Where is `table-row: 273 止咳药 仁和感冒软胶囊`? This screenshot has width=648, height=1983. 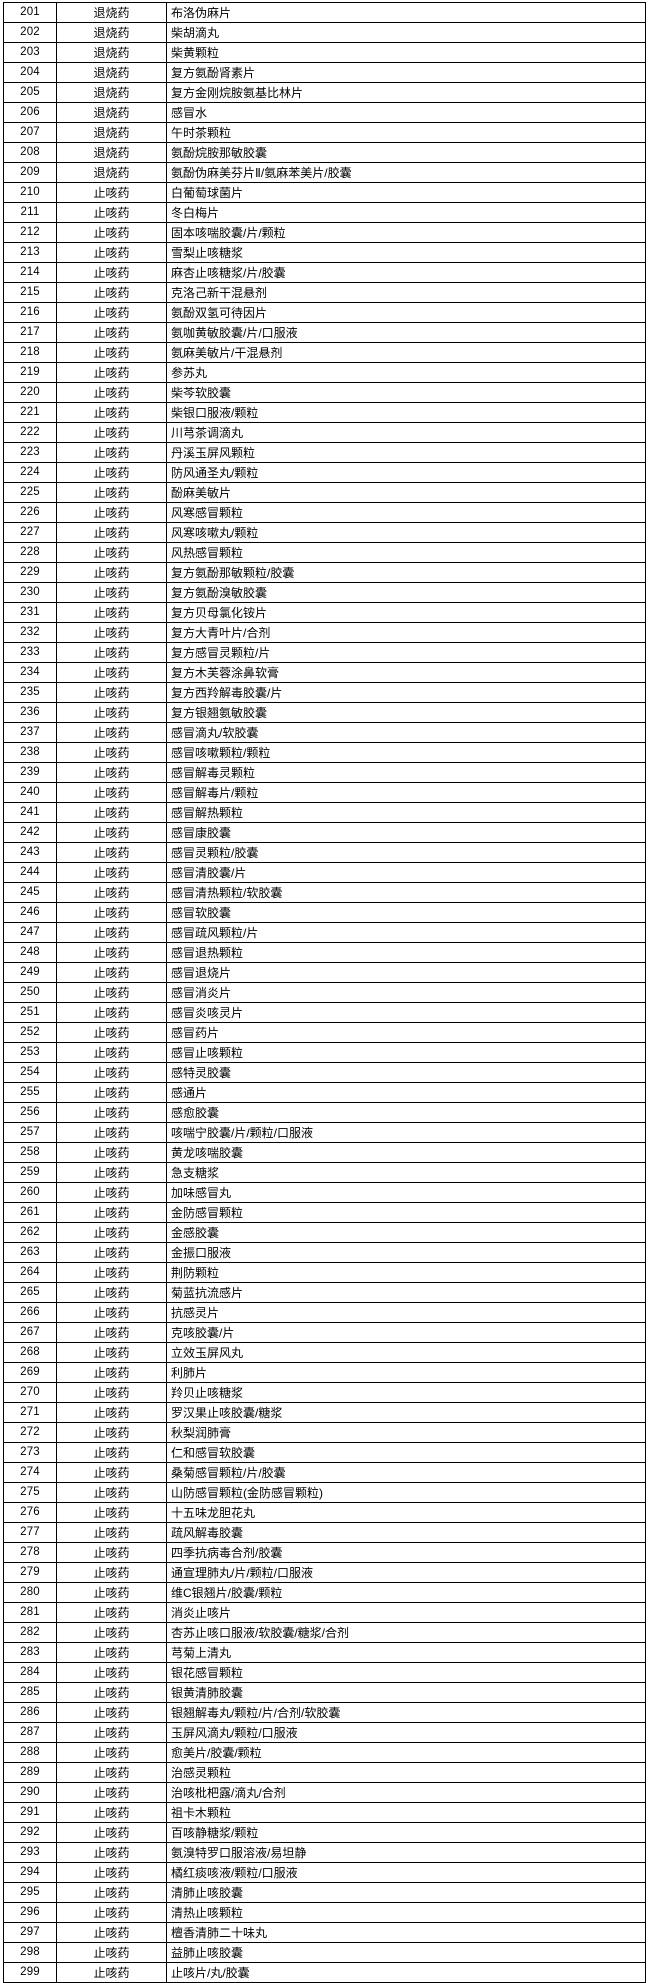
table-row: 273 止咳药 仁和感冒软胶囊 is located at coordinates (324, 1452).